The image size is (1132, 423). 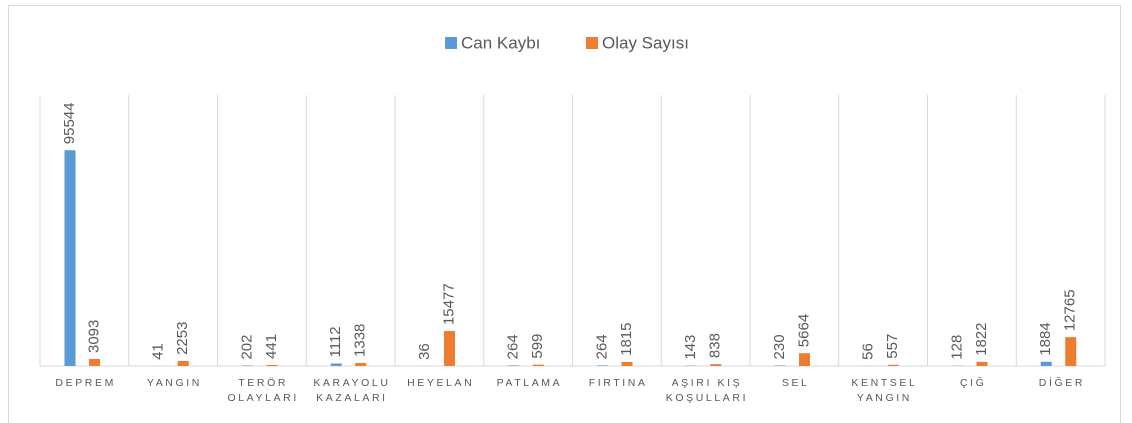 What do you see at coordinates (868, 351) in the screenshot?
I see `data-label: 56` at bounding box center [868, 351].